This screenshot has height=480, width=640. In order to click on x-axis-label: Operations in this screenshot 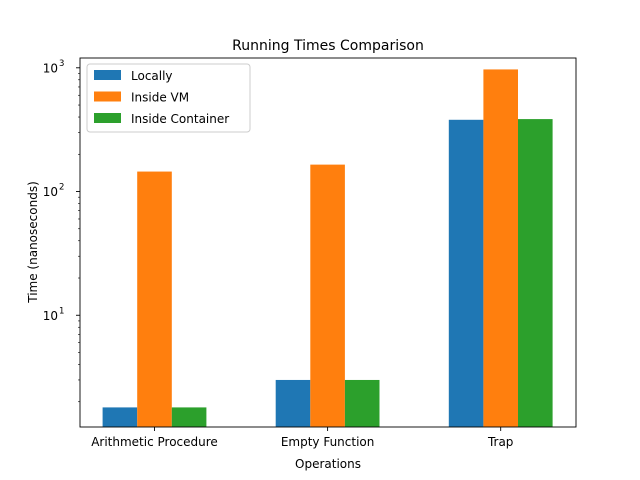, I will do `click(328, 464)`.